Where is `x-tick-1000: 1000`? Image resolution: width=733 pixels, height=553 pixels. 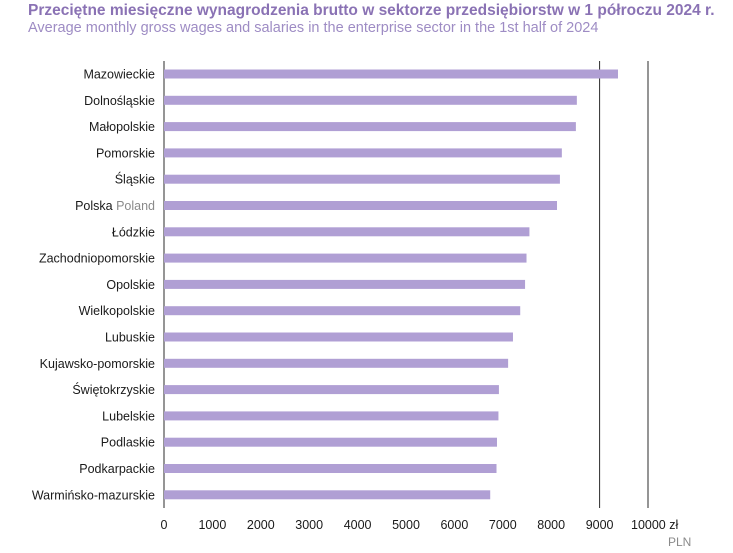 x-tick-1000: 1000 is located at coordinates (212, 525).